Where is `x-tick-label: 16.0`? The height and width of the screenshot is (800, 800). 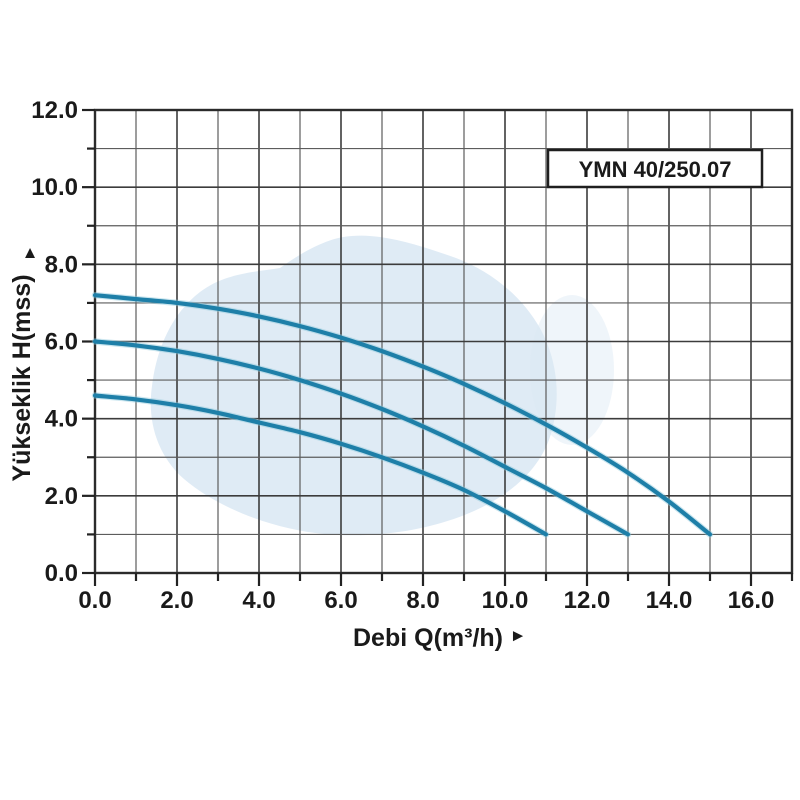
x-tick-label: 16.0 is located at coordinates (751, 600).